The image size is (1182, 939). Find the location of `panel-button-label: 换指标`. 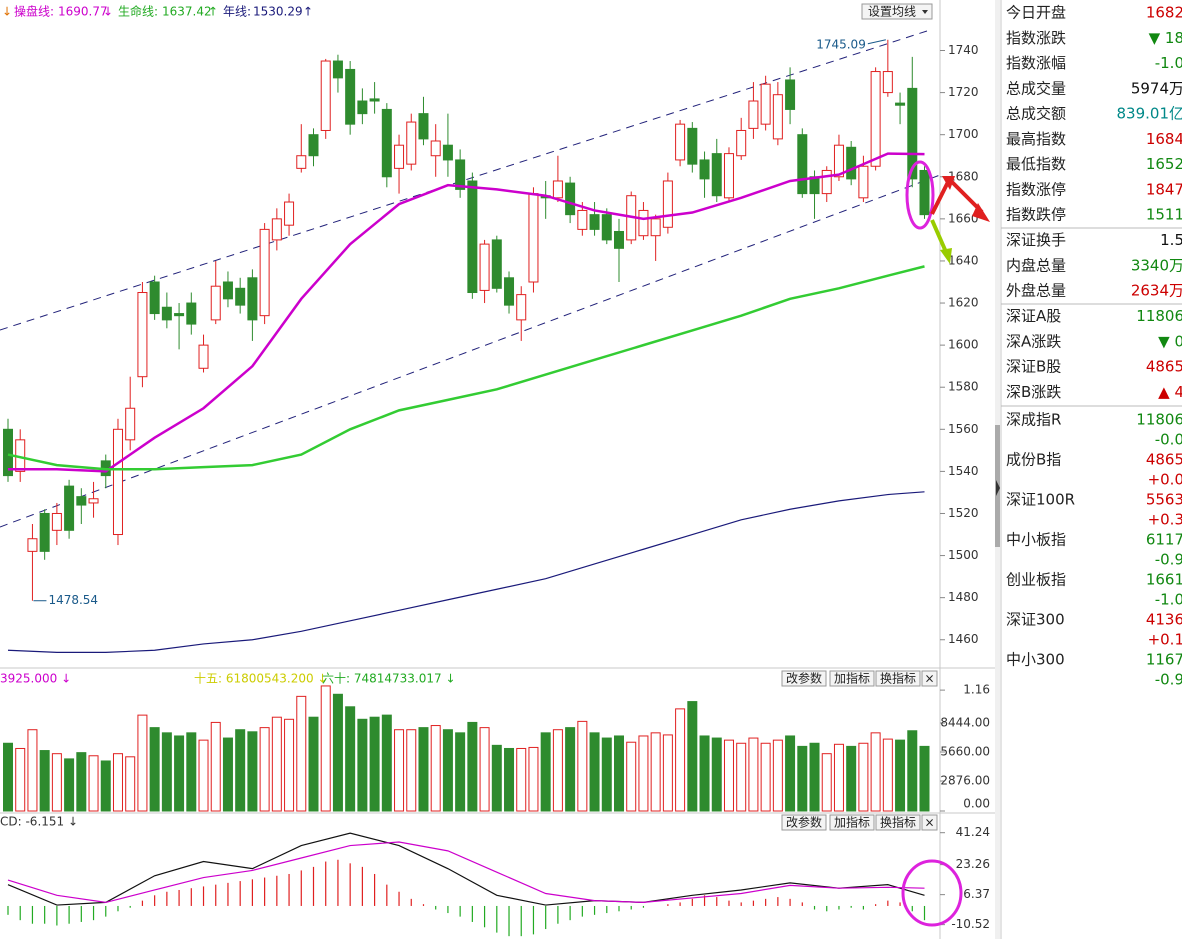

panel-button-label: 换指标 is located at coordinates (898, 822).